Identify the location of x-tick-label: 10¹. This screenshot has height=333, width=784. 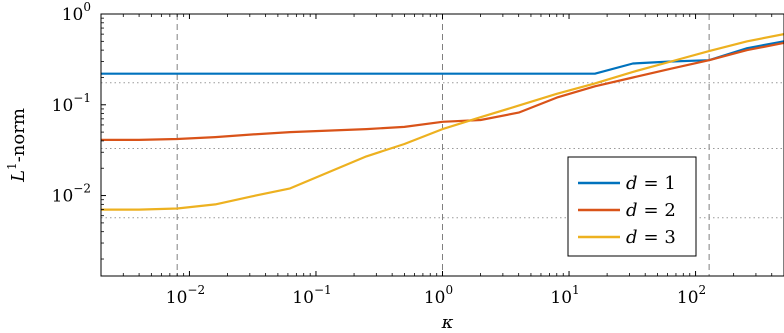
(564, 295).